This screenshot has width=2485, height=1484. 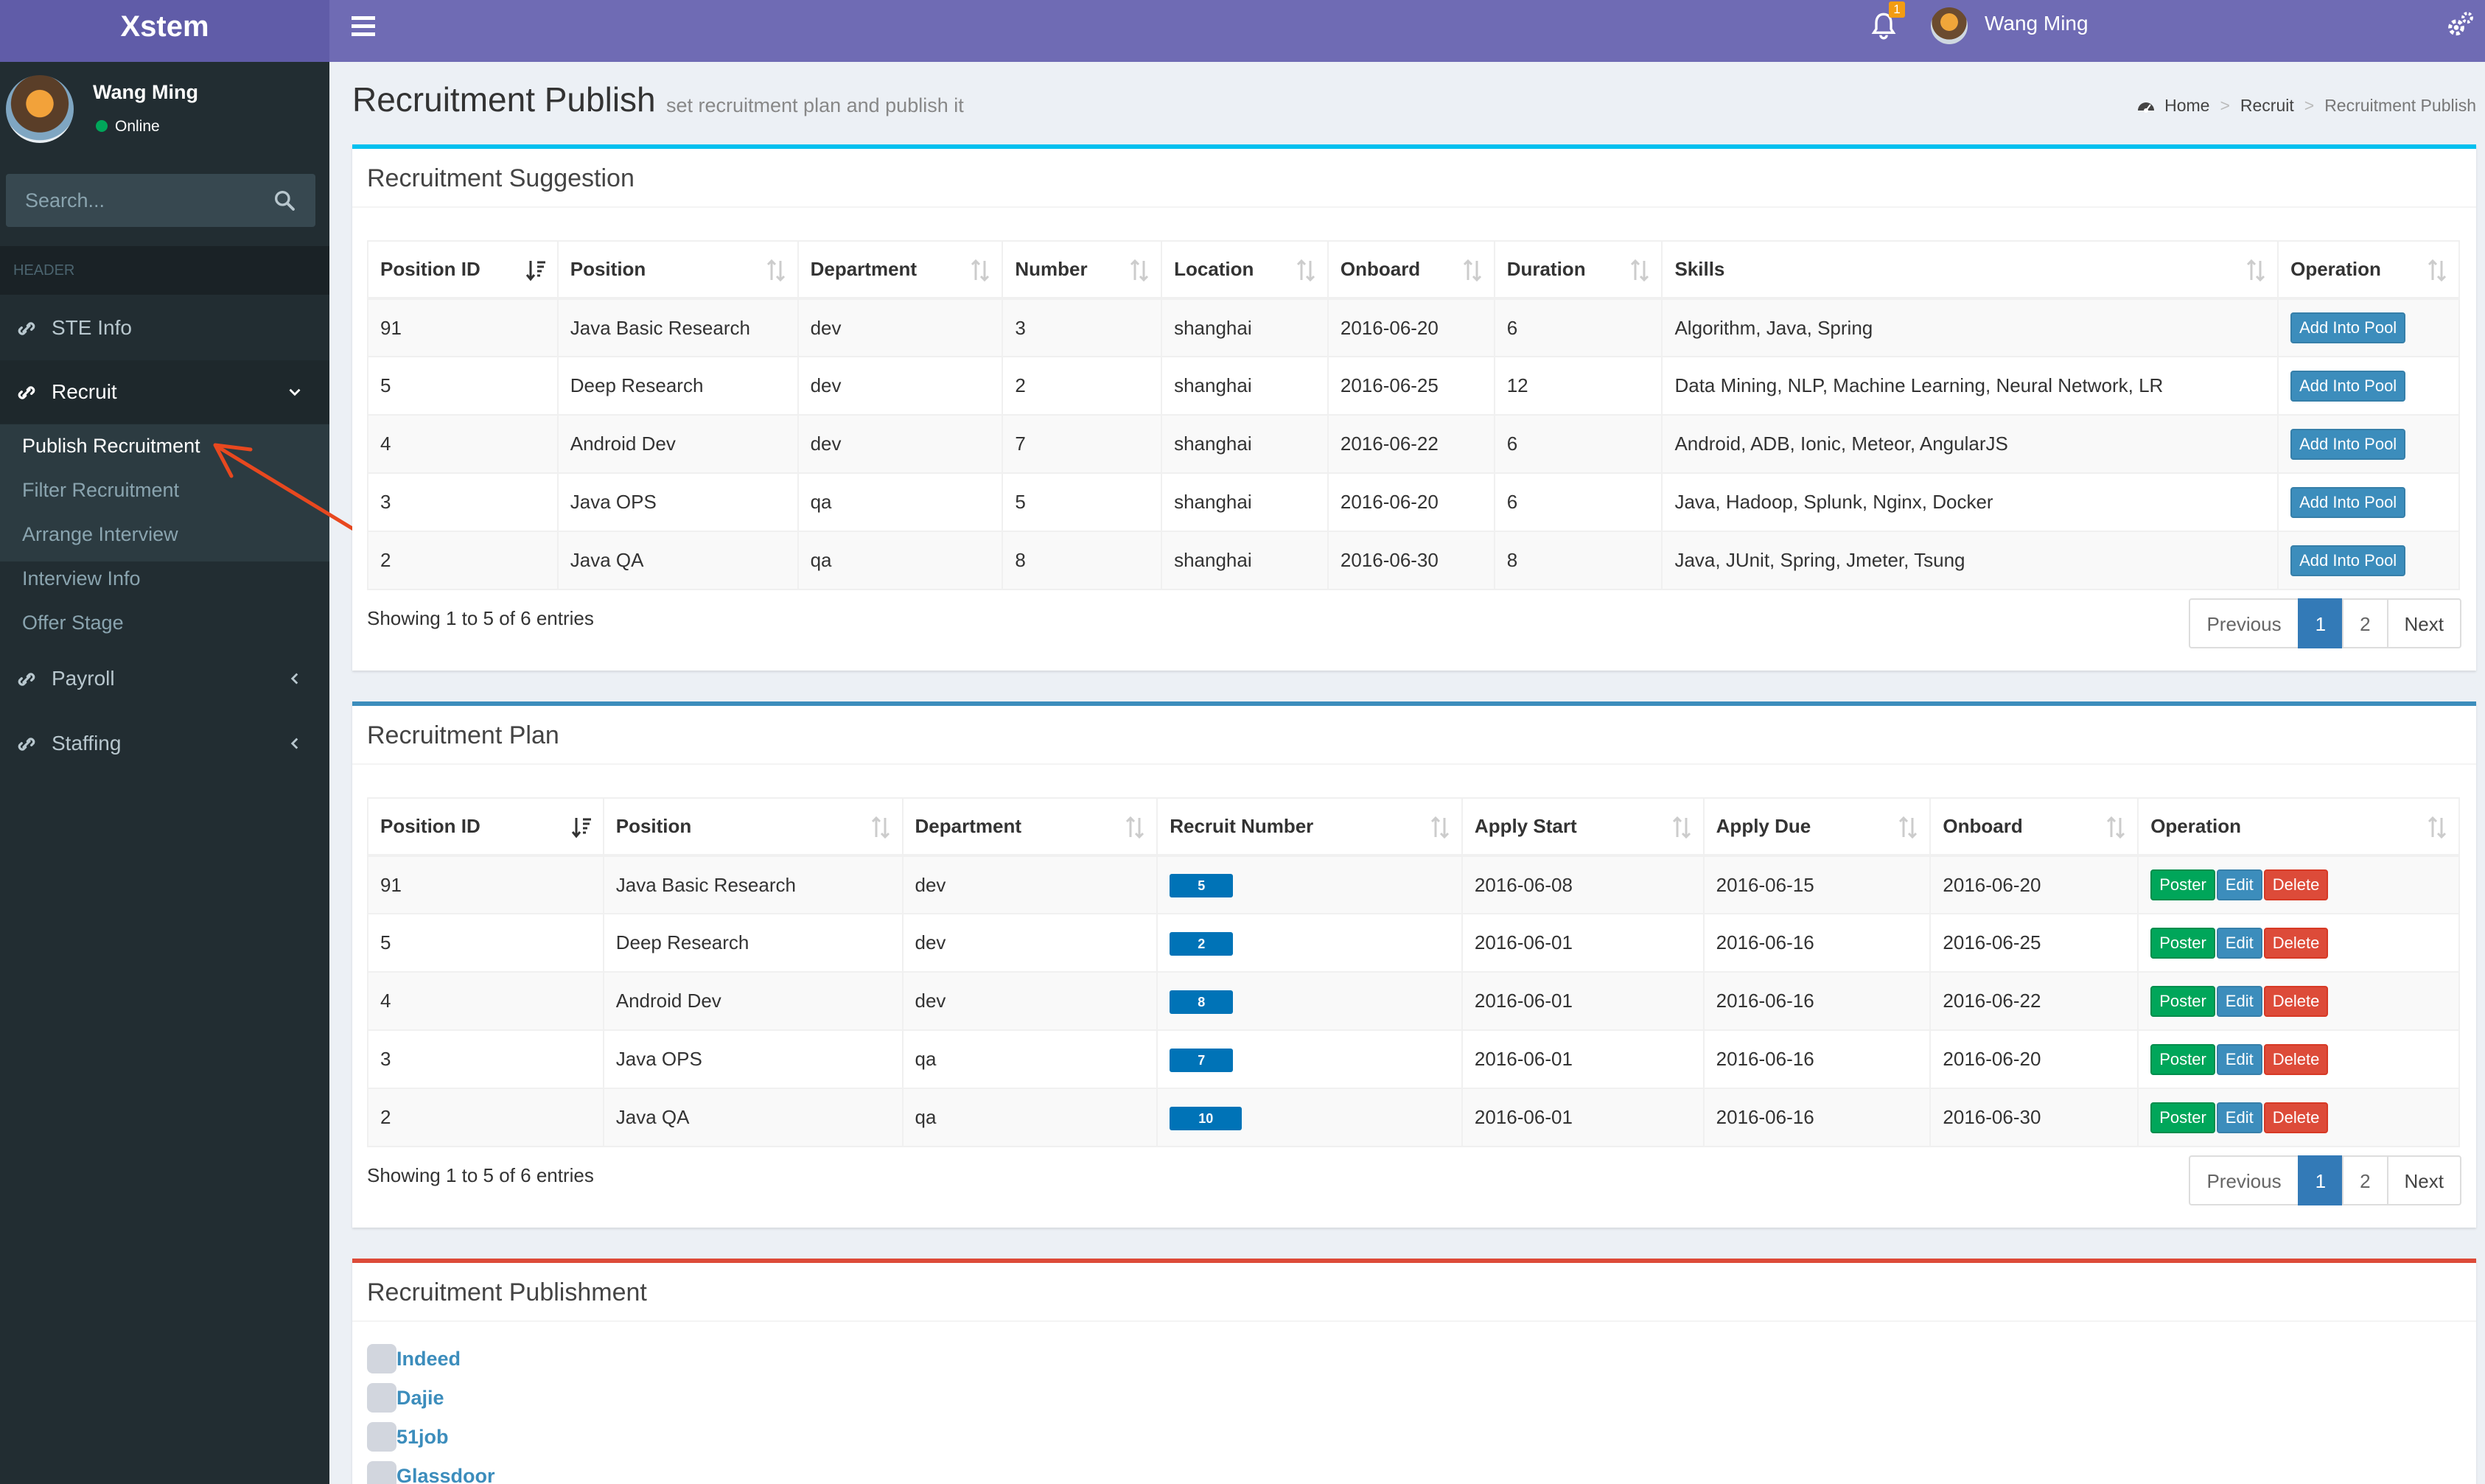 I want to click on page-title: Recruitment Publish, so click(x=504, y=100).